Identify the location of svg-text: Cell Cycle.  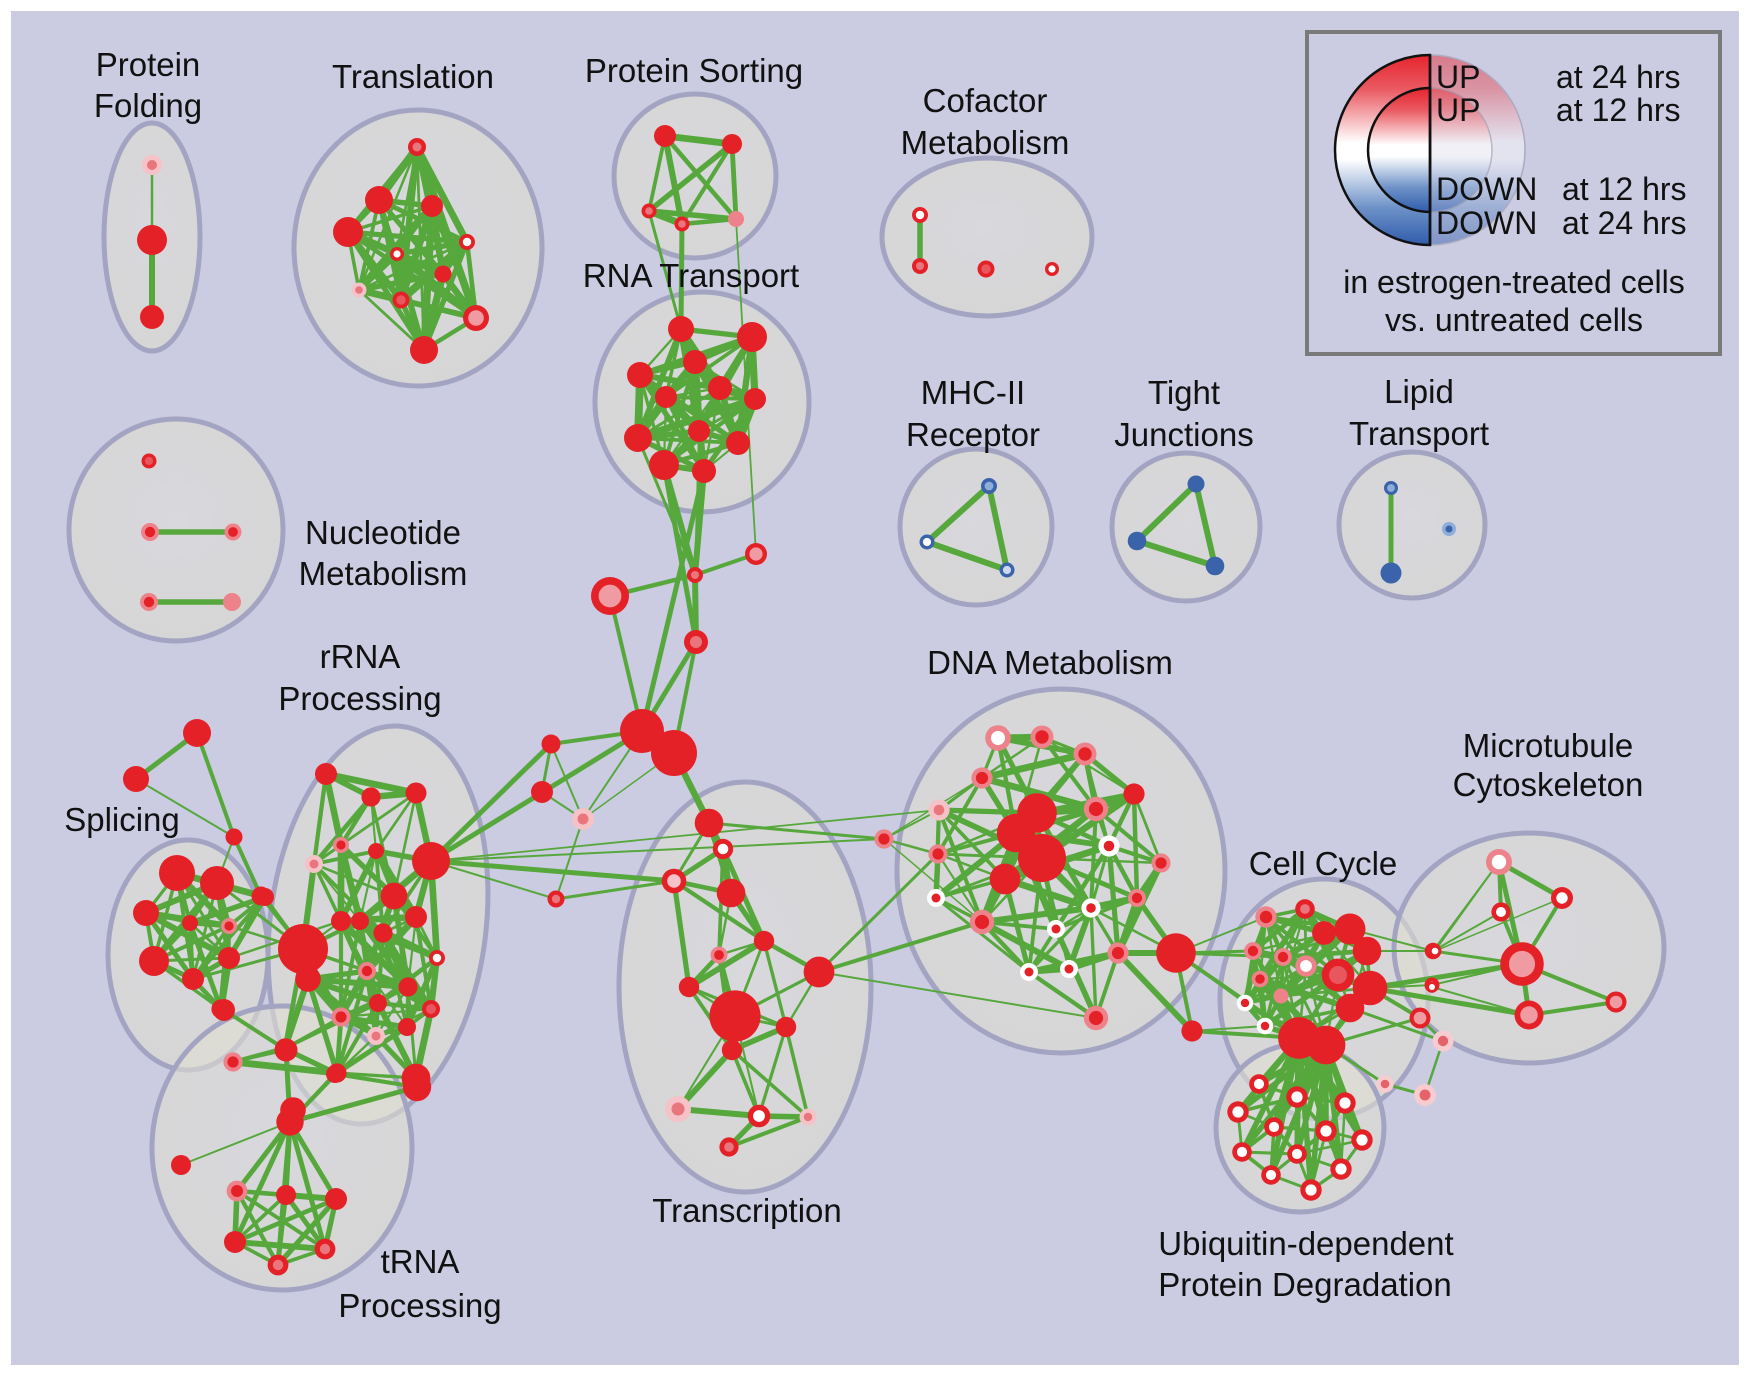
(1323, 863).